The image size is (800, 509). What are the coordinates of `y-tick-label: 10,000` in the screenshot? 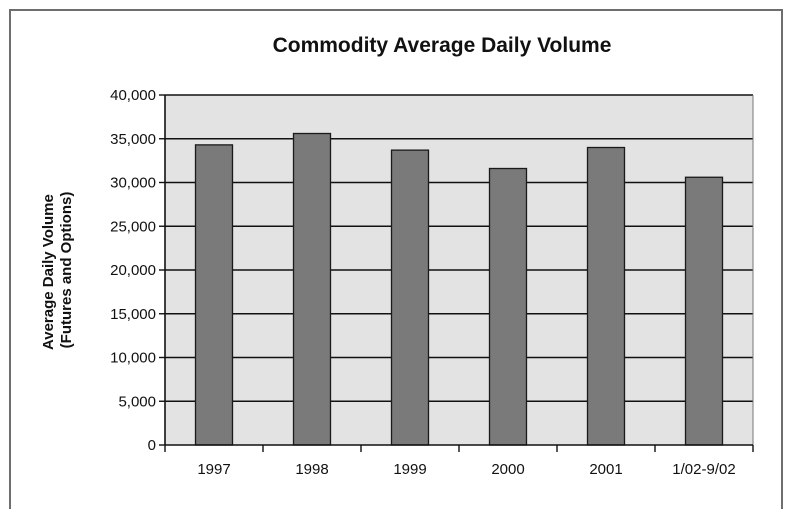 It's located at (133, 358).